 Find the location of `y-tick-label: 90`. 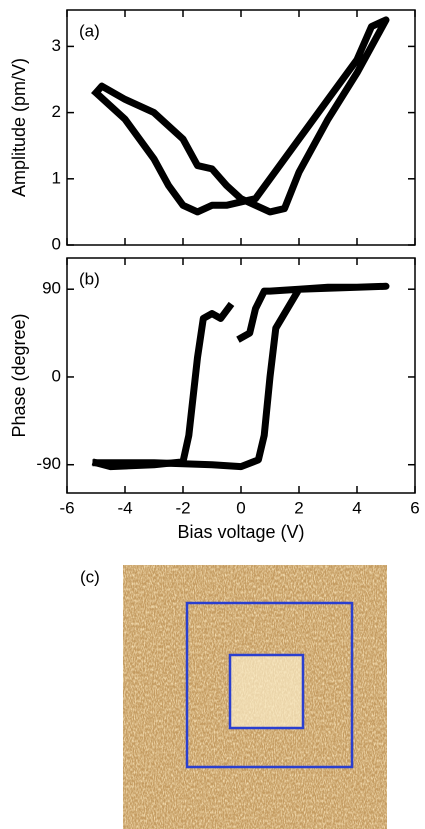

y-tick-label: 90 is located at coordinates (51, 288).